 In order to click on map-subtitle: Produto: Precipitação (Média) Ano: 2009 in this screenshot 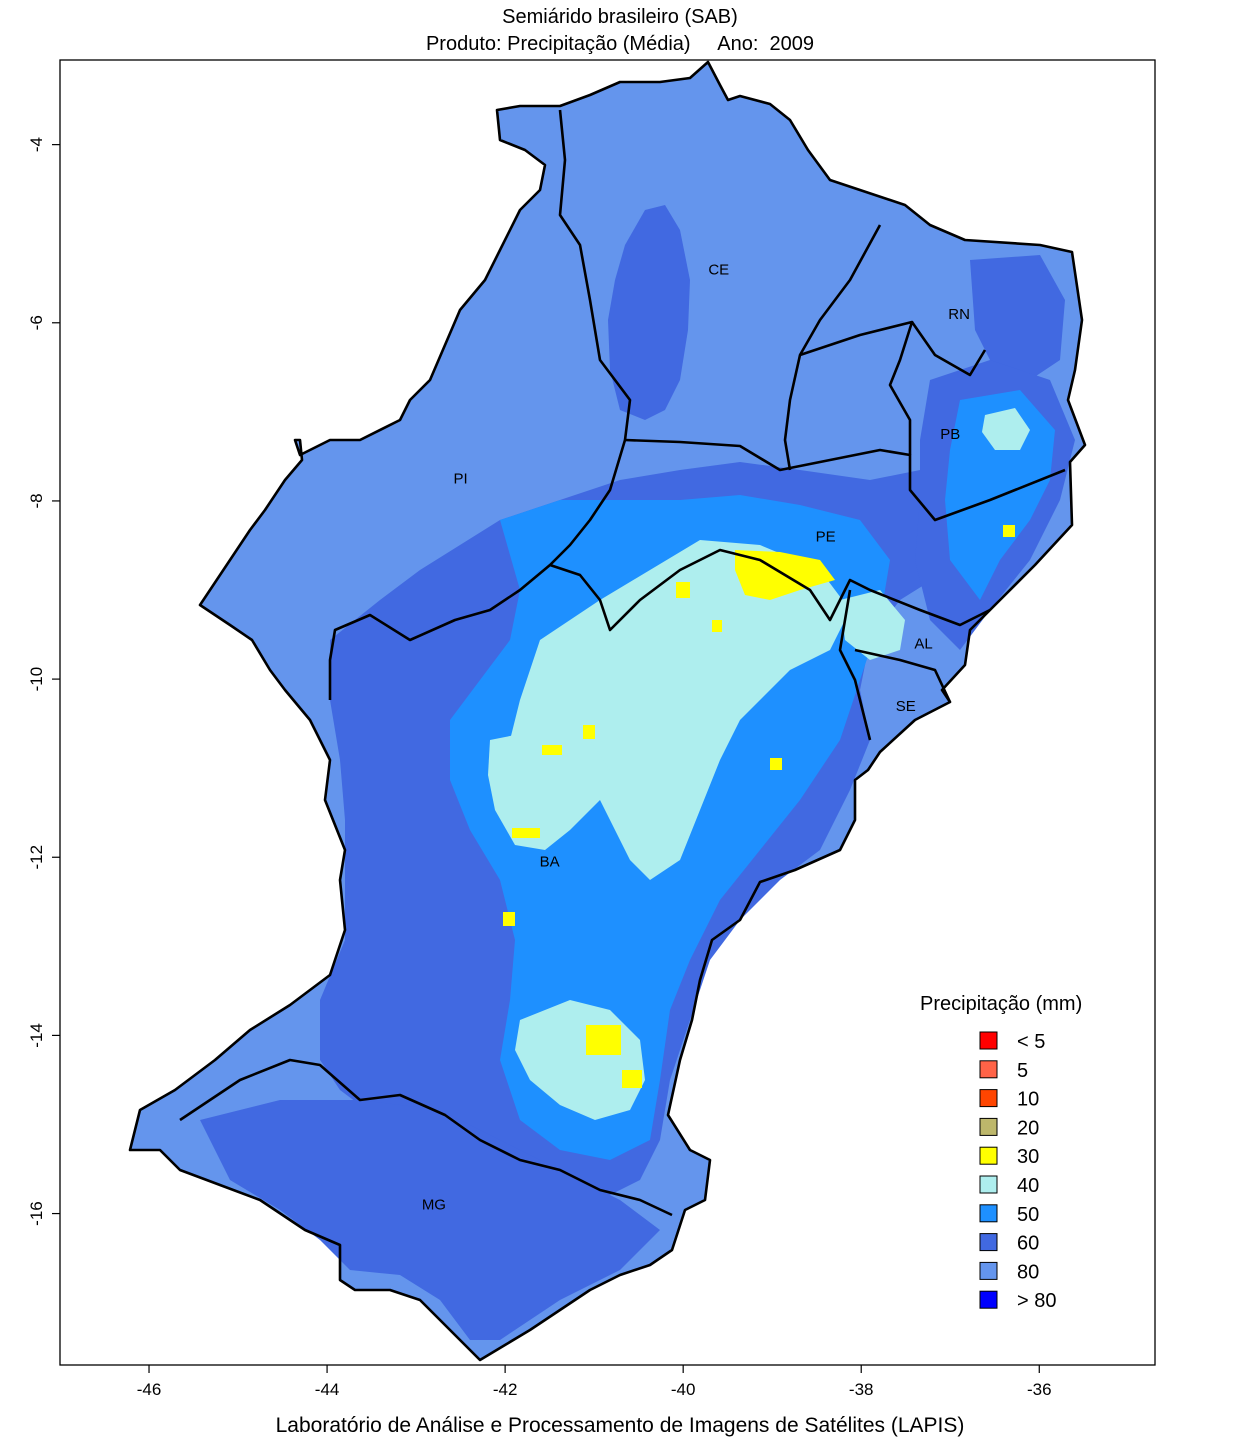, I will do `click(620, 44)`.